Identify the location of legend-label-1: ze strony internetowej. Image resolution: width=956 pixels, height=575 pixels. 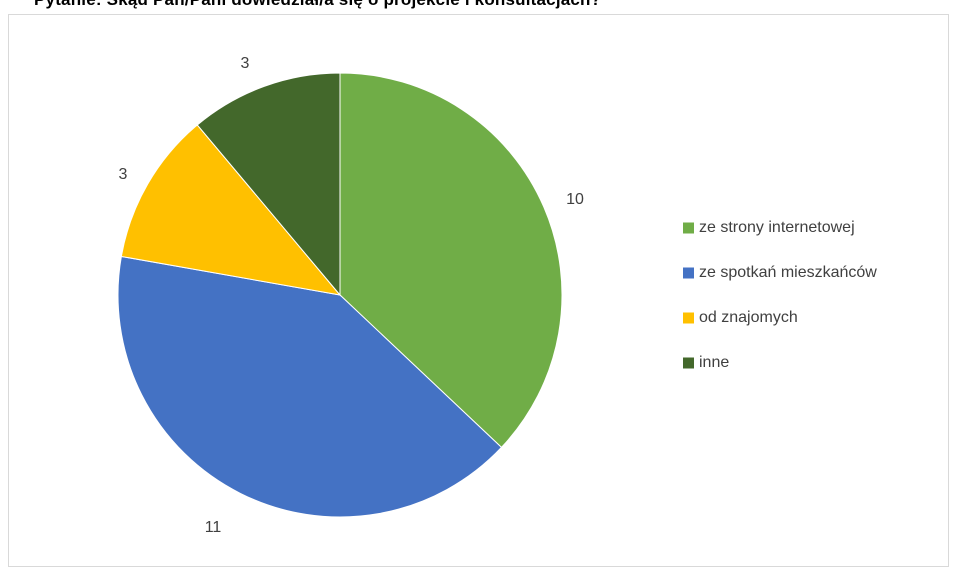
(777, 227).